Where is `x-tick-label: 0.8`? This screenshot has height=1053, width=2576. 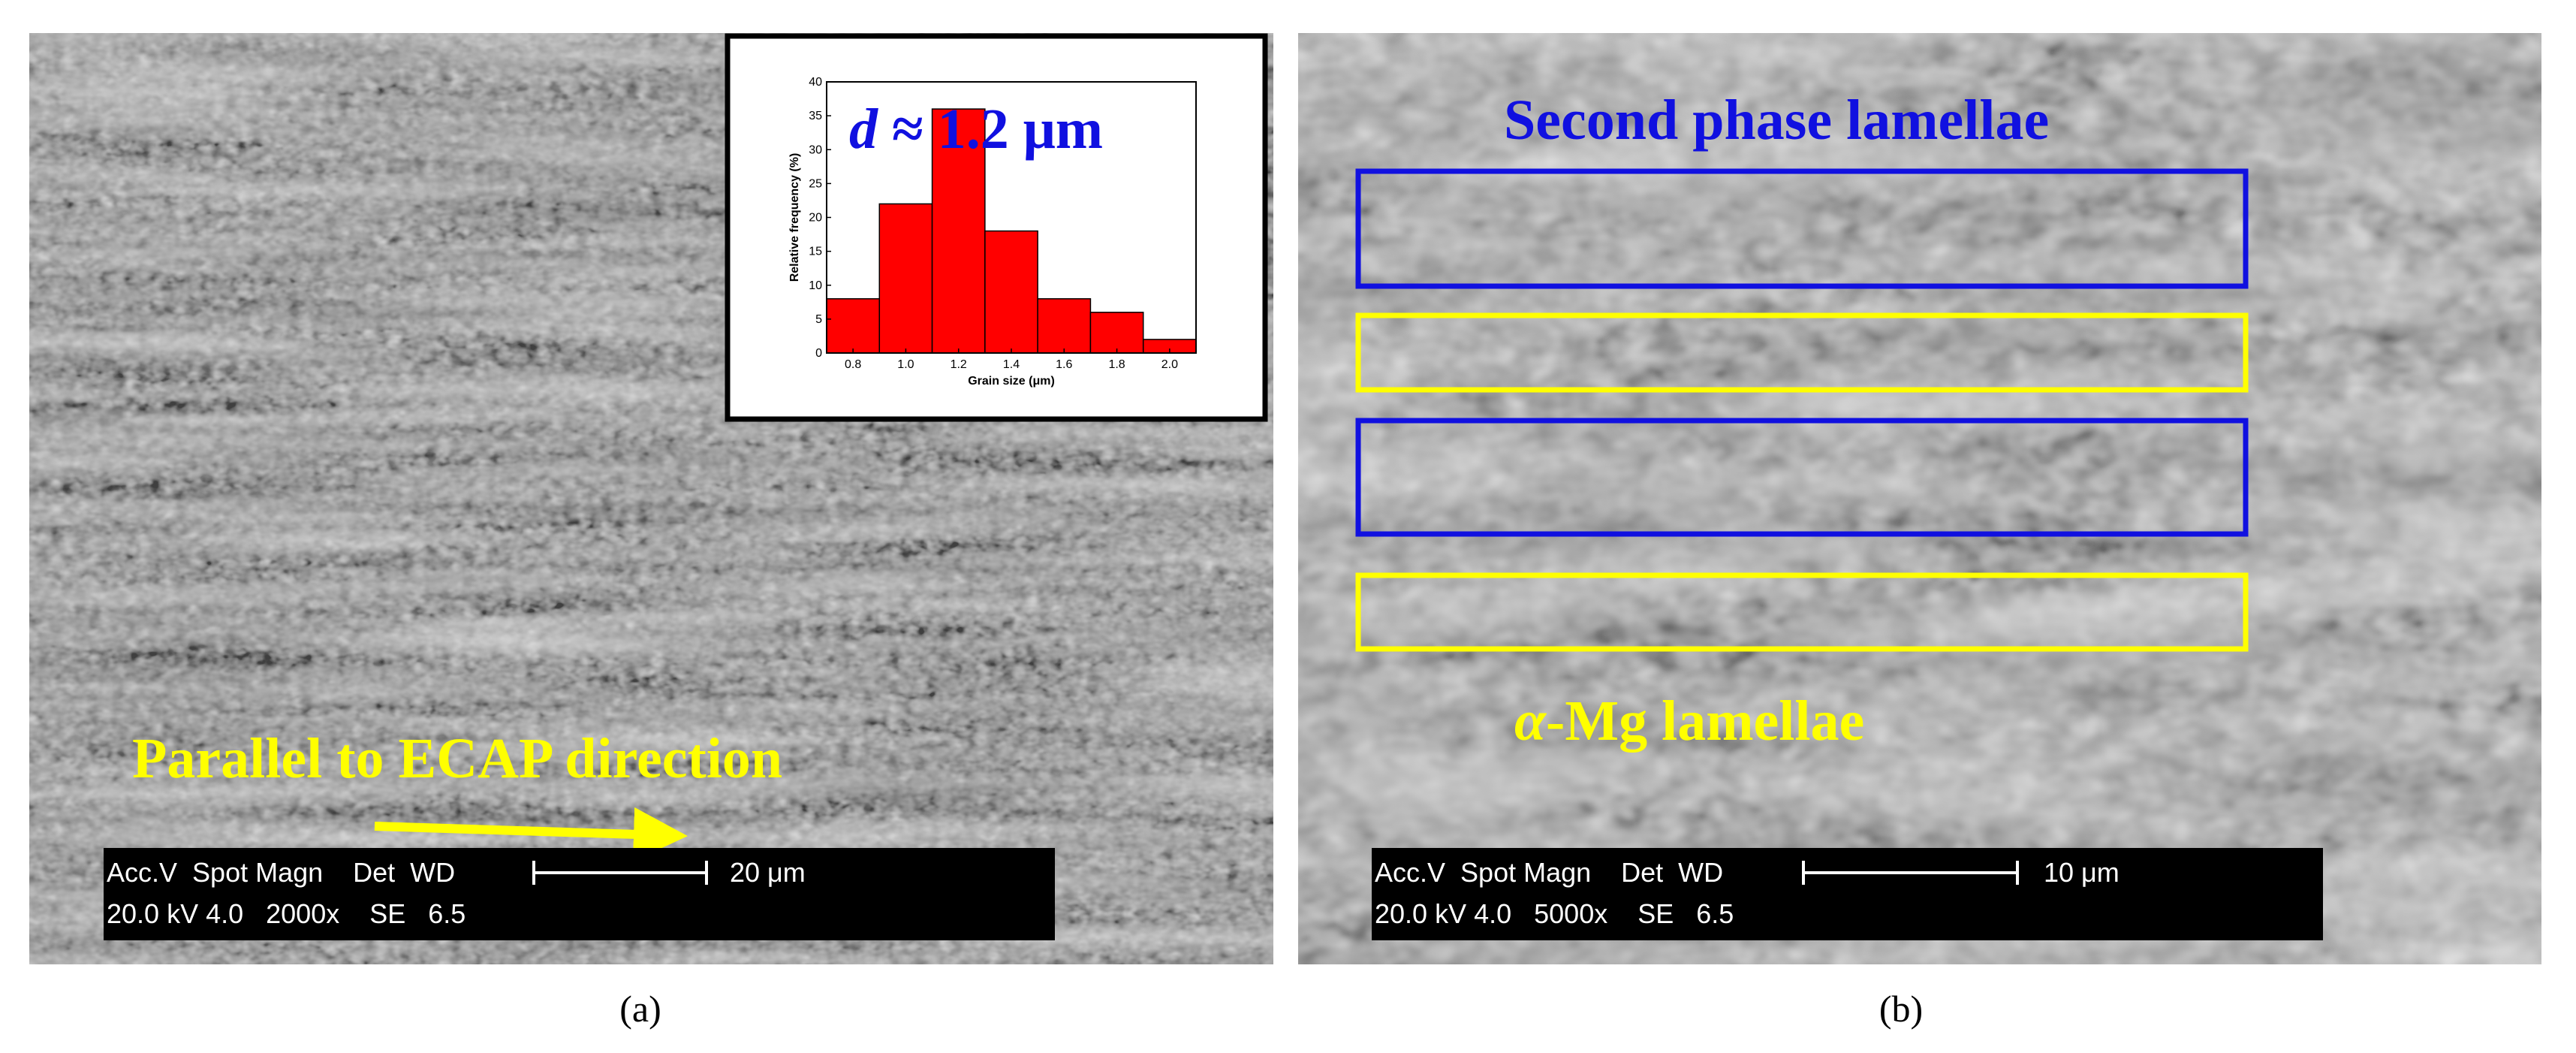
x-tick-label: 0.8 is located at coordinates (853, 365).